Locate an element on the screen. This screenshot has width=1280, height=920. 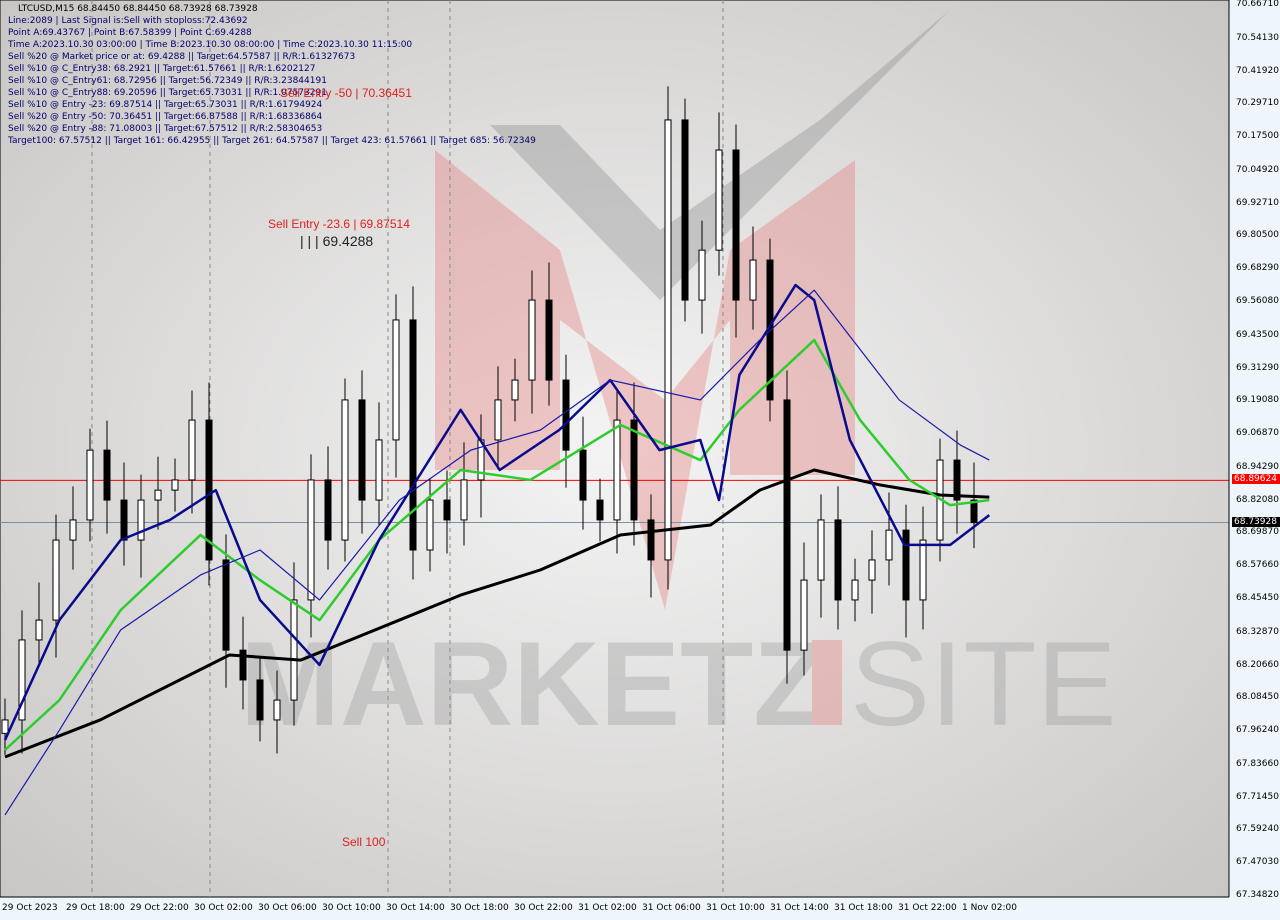
y-tick-label: 67.59240 is located at coordinates (1257, 829).